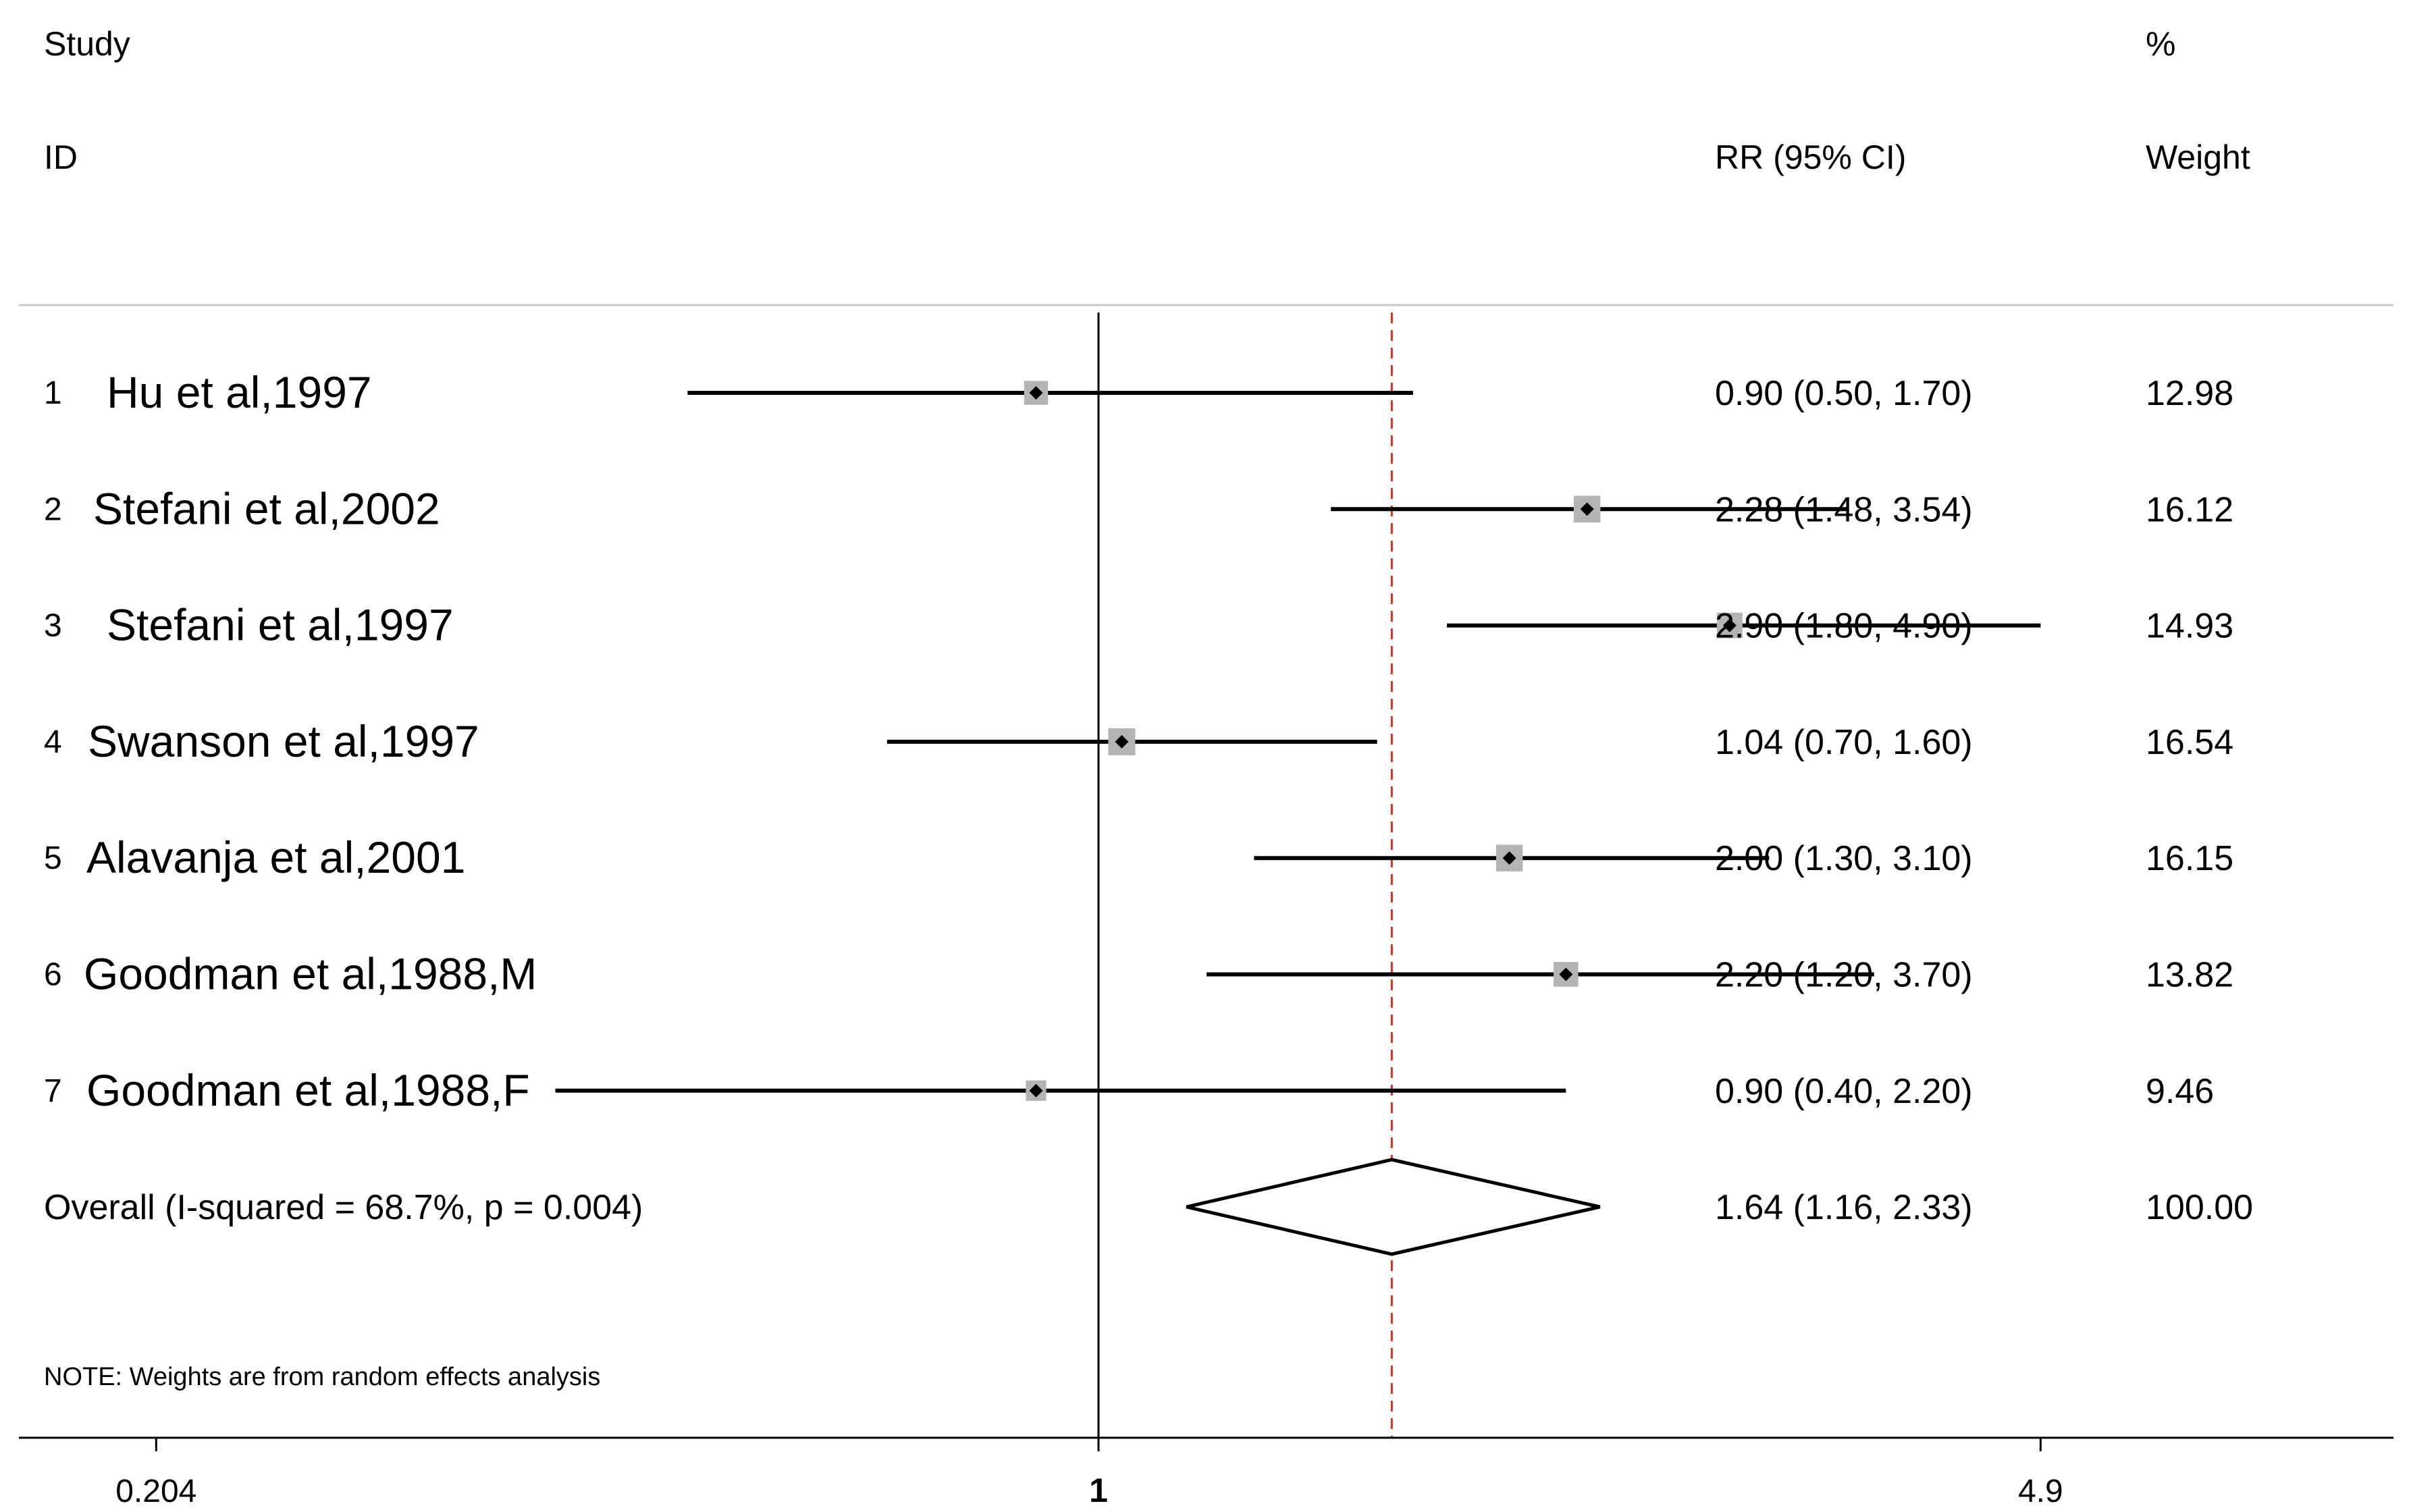 The height and width of the screenshot is (1512, 2409). What do you see at coordinates (1098, 1490) in the screenshot?
I see `x-tick-label: 1` at bounding box center [1098, 1490].